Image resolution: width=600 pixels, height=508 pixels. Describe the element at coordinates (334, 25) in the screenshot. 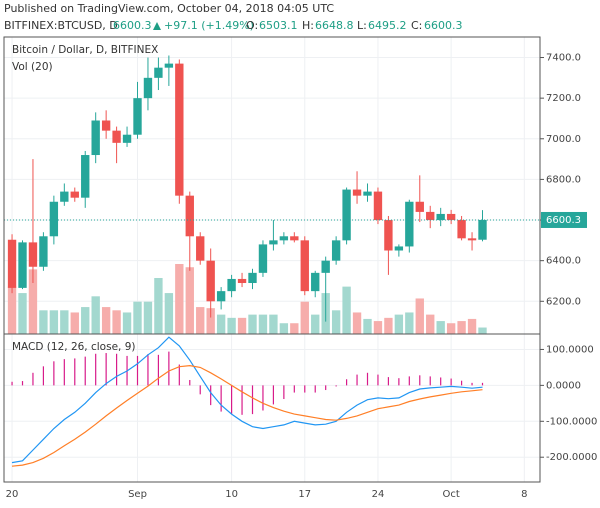

I see `high-value: 6648.8` at that location.